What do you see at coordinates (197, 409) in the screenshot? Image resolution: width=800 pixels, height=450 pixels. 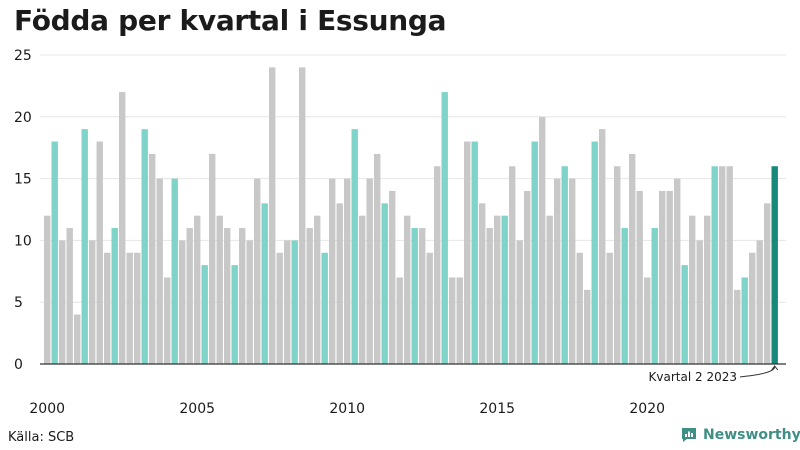 I see `x-tick-label: 2005` at bounding box center [197, 409].